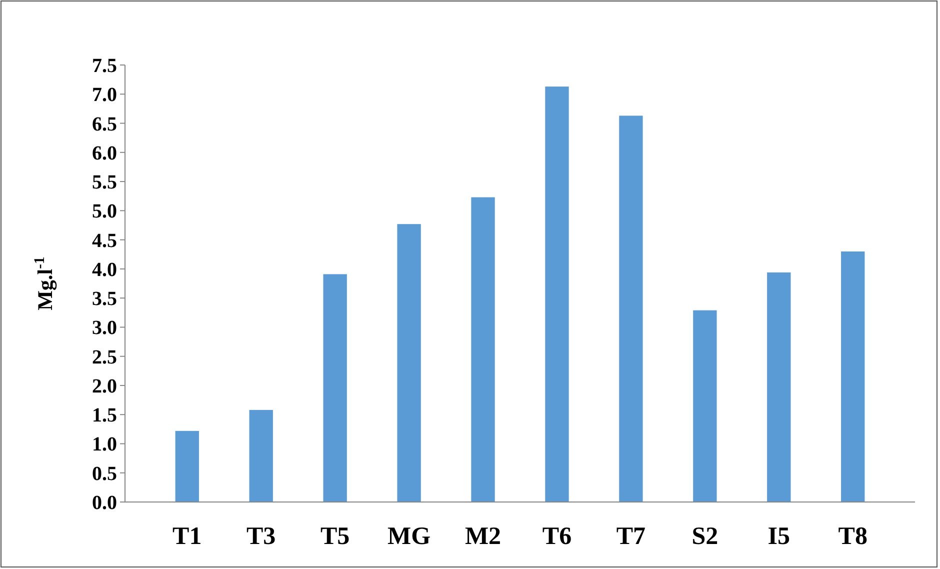  Describe the element at coordinates (104, 415) in the screenshot. I see `y-tick-label: 1.5` at that location.